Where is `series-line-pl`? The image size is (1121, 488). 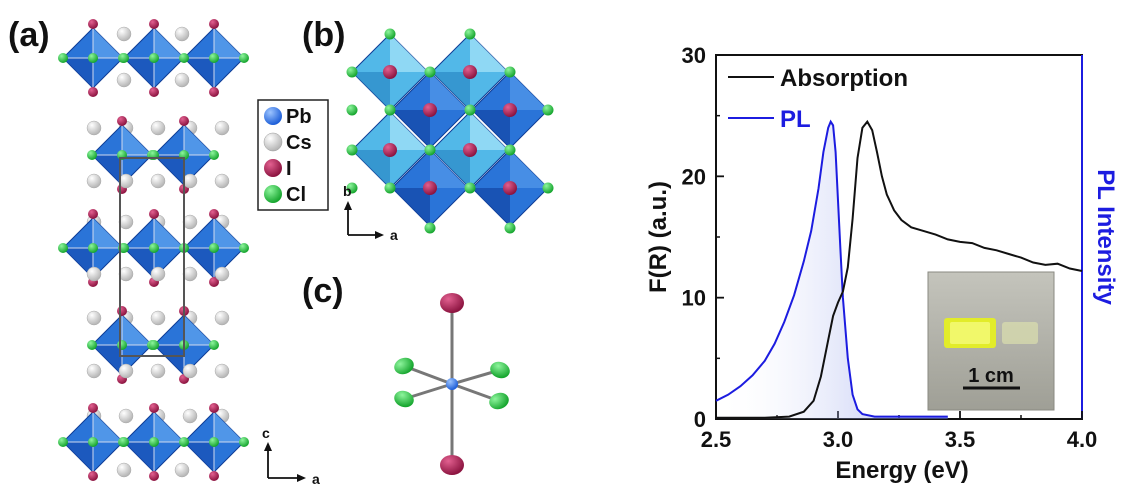
series-line-pl is located at coordinates (831, 268).